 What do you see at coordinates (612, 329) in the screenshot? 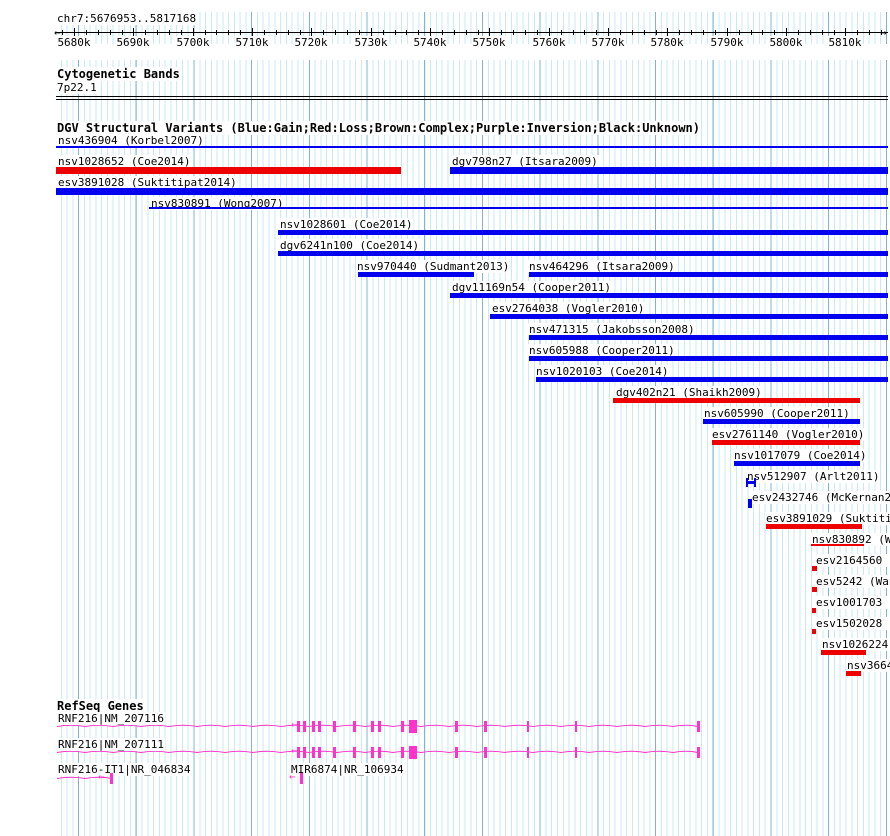
I see `dgv-feature-label: nsv471315 (Jakobsson2008)` at bounding box center [612, 329].